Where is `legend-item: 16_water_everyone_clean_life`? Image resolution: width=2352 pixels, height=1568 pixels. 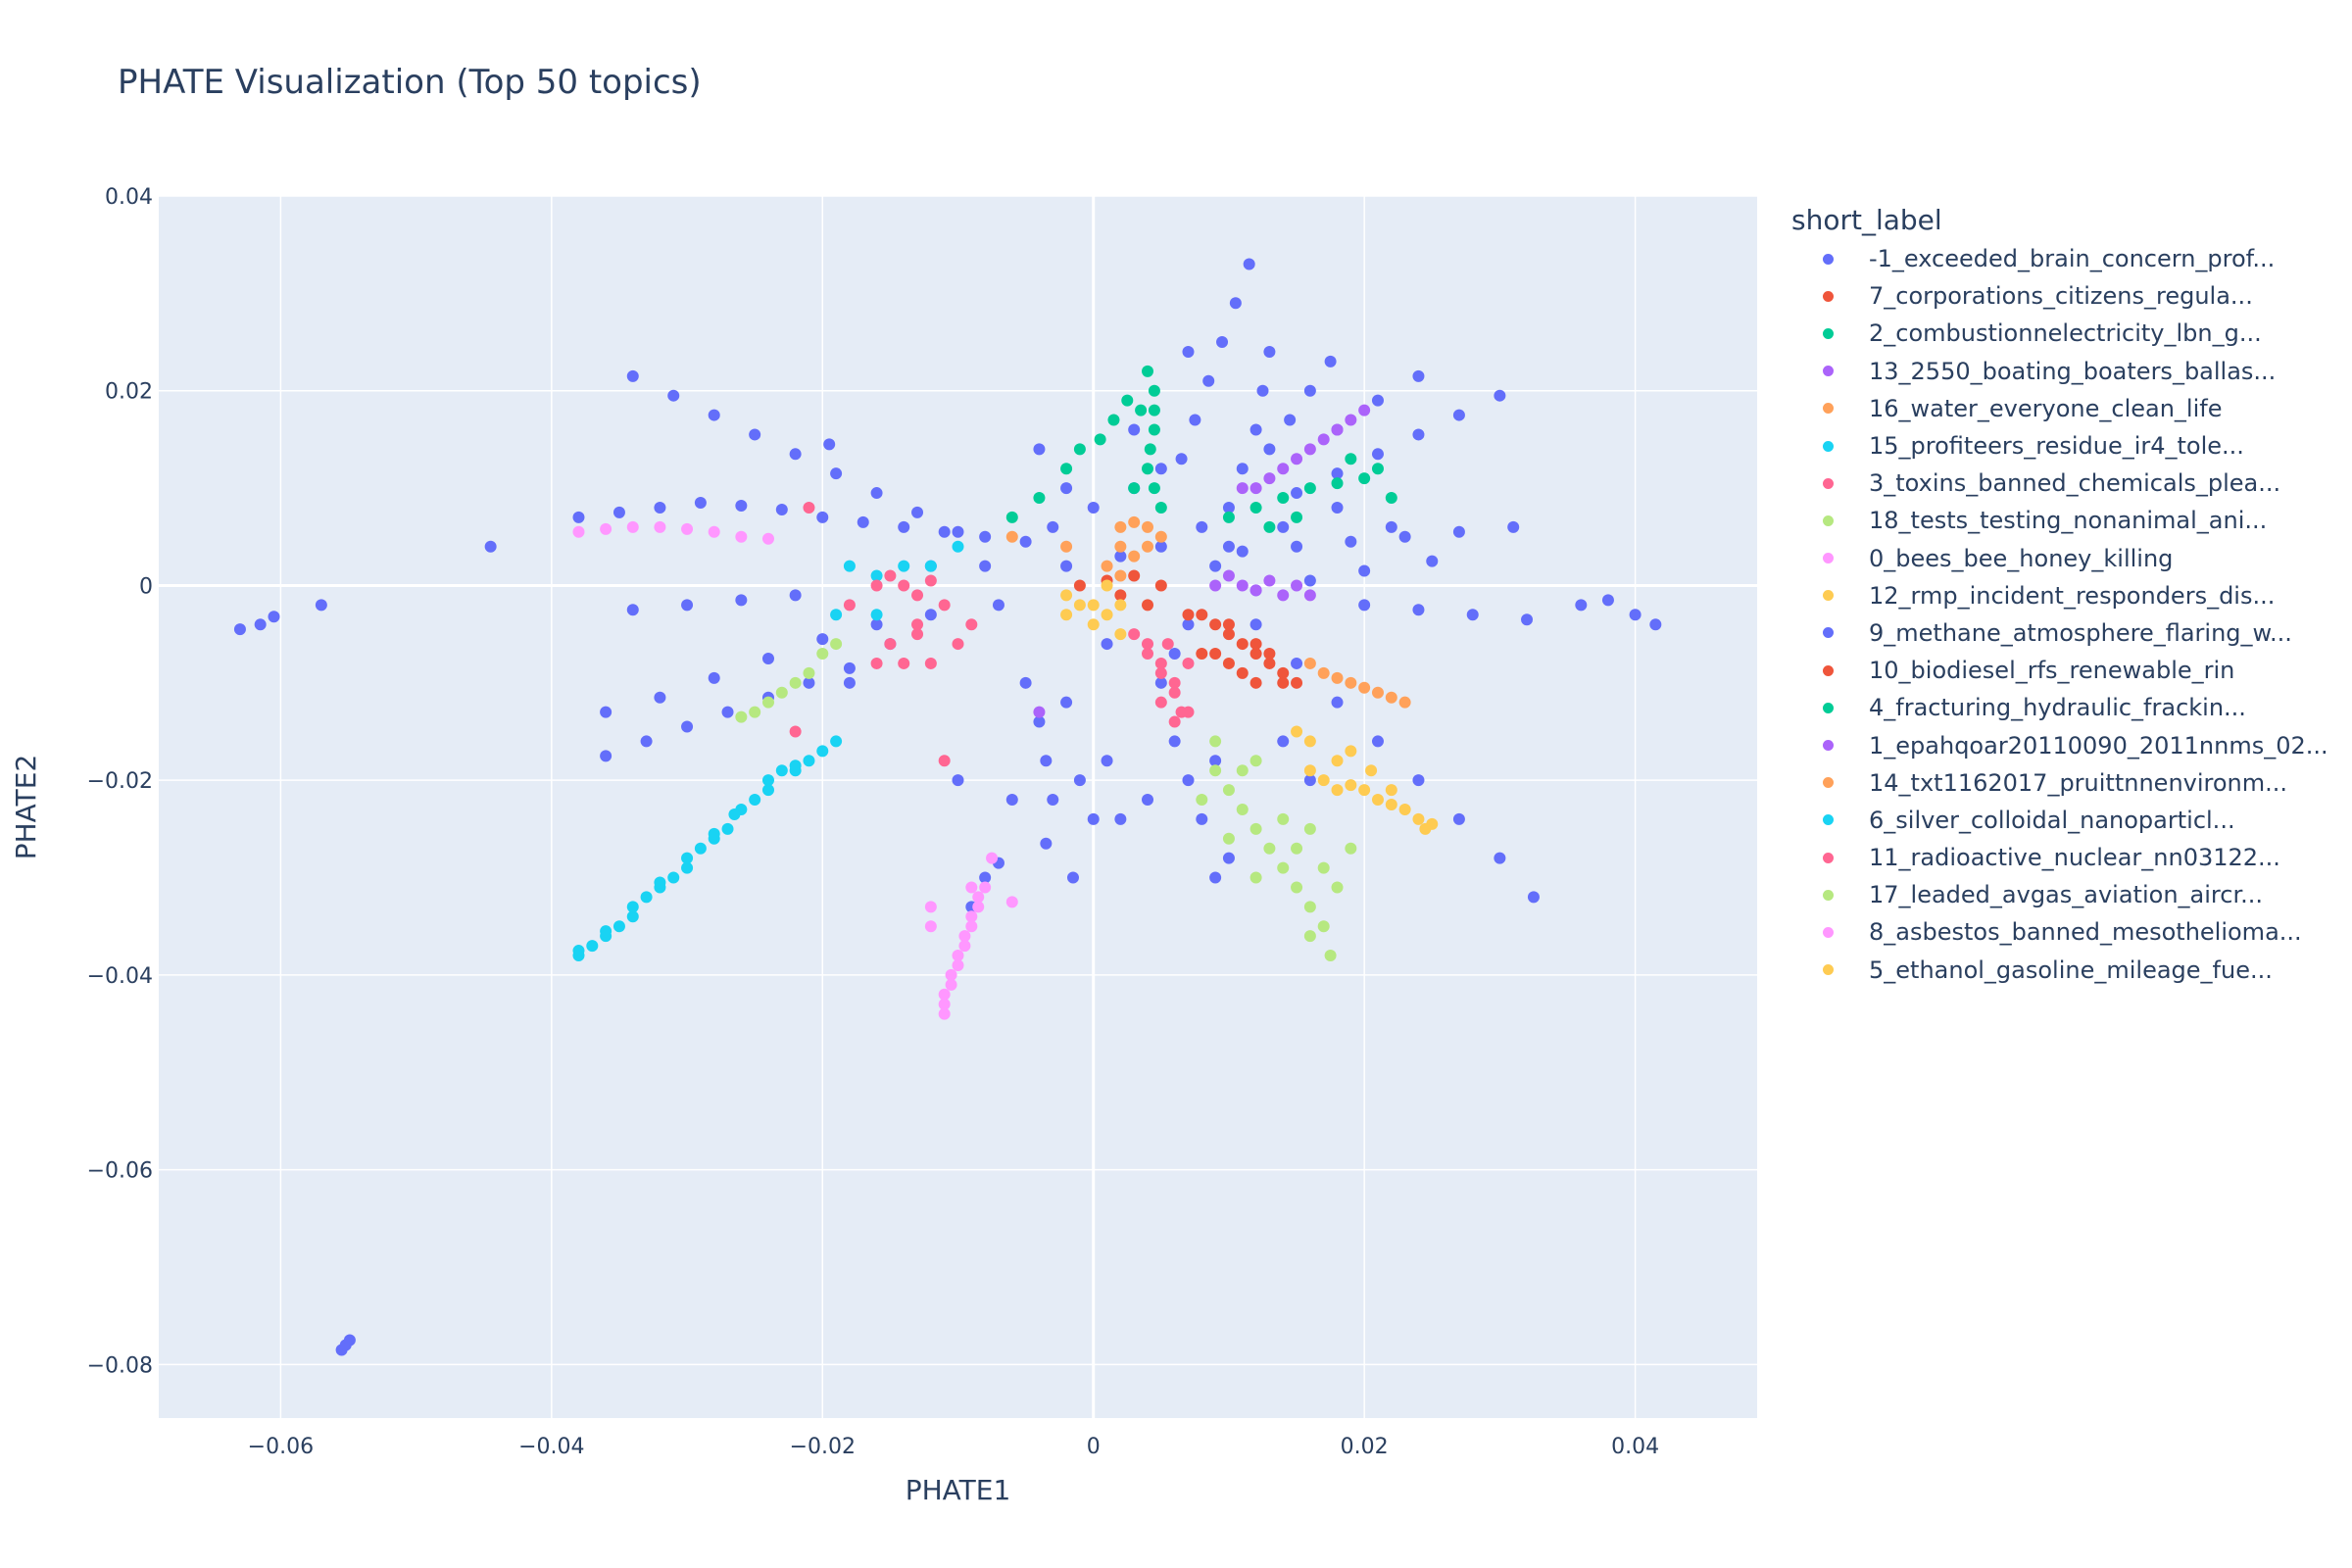 legend-item: 16_water_everyone_clean_life is located at coordinates (2059, 409).